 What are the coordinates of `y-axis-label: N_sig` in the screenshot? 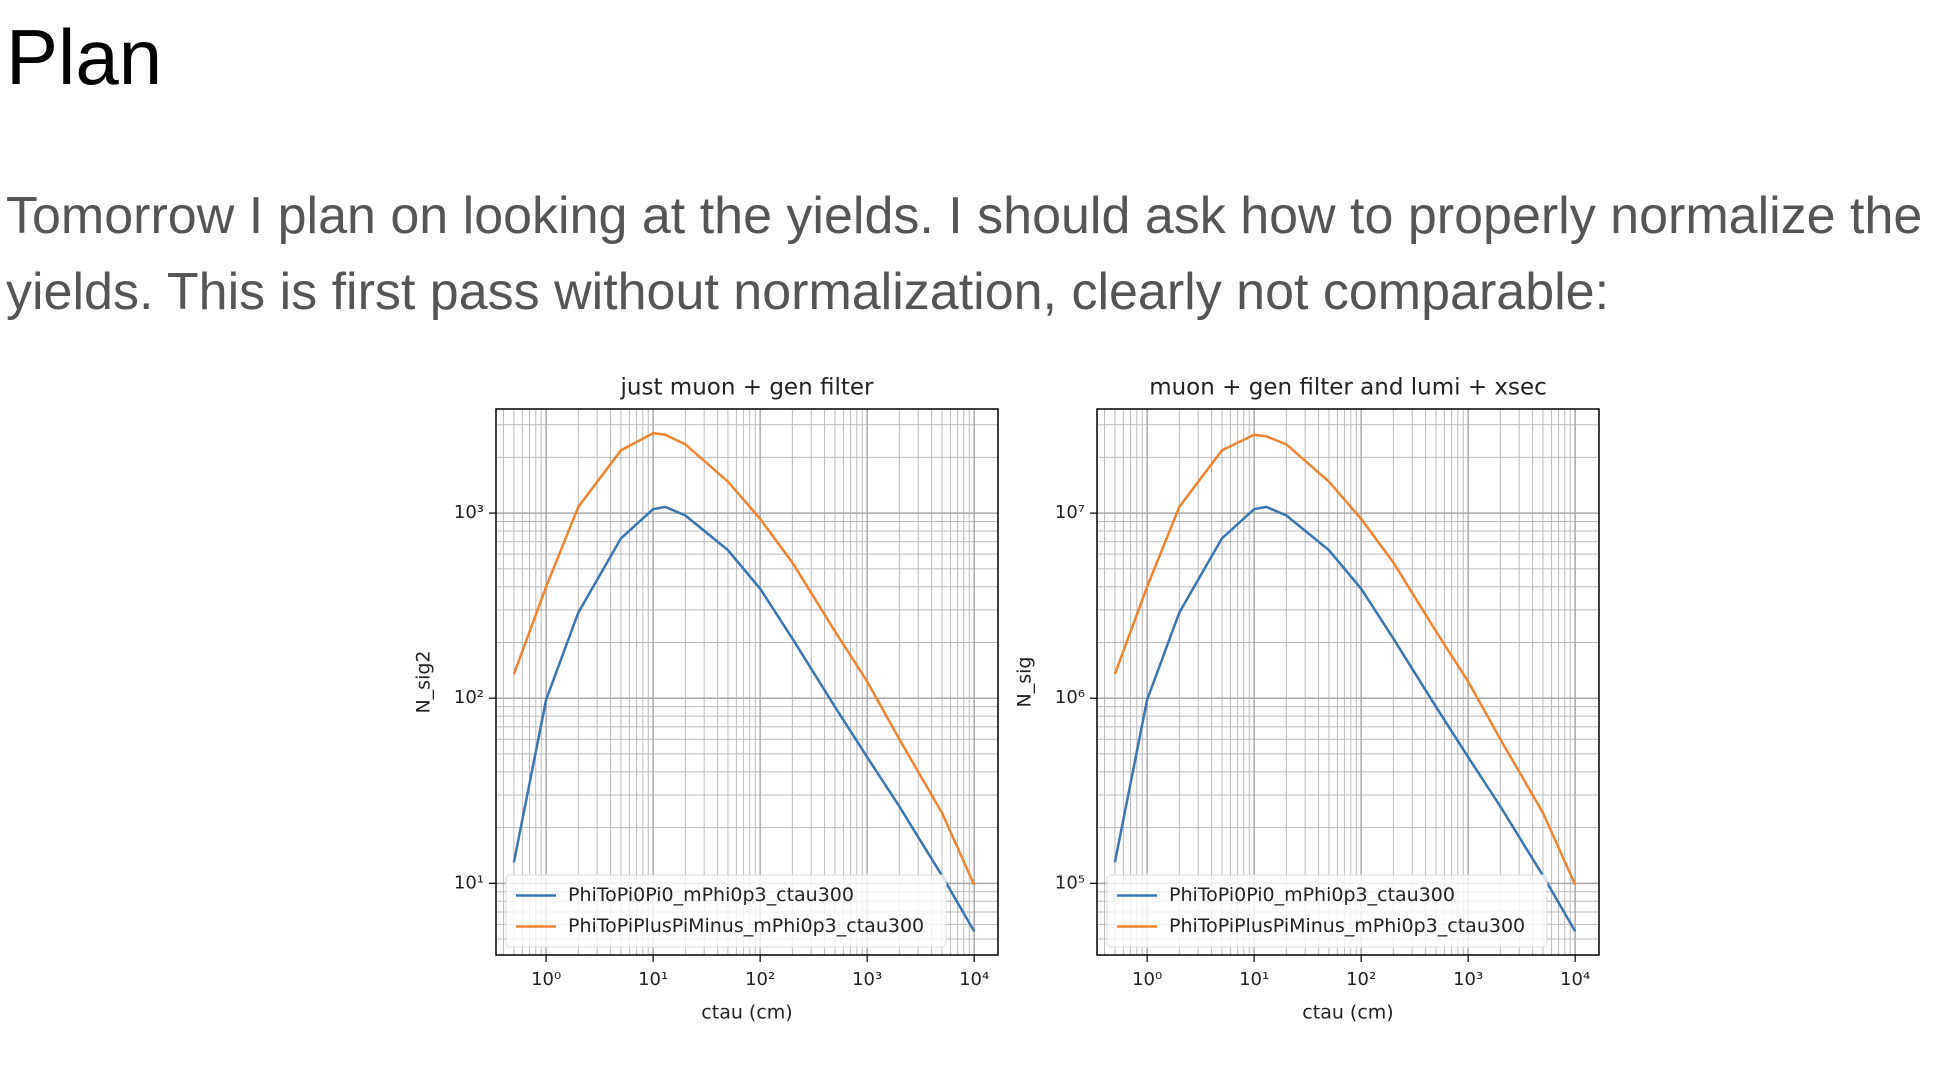 It's located at (1025, 682).